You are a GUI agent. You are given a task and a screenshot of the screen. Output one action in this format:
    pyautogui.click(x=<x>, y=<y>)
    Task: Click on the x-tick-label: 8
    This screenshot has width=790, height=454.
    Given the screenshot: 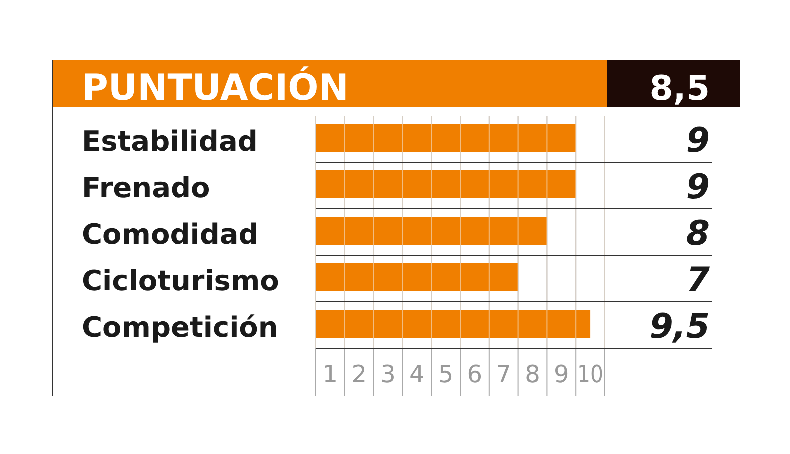 What is the action you would take?
    pyautogui.click(x=532, y=374)
    